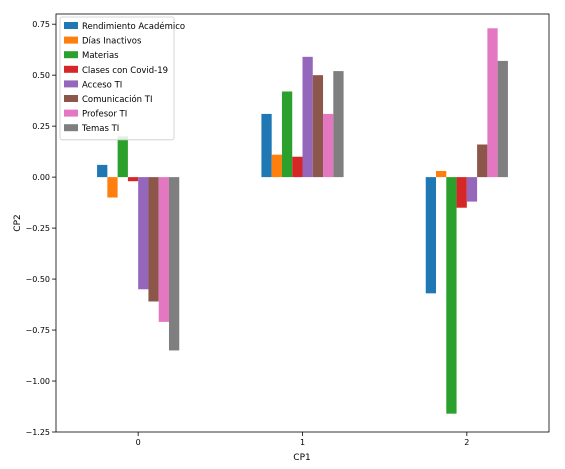 The height and width of the screenshot is (469, 565). Describe the element at coordinates (301, 458) in the screenshot. I see `x-axis-label: CP1` at that location.